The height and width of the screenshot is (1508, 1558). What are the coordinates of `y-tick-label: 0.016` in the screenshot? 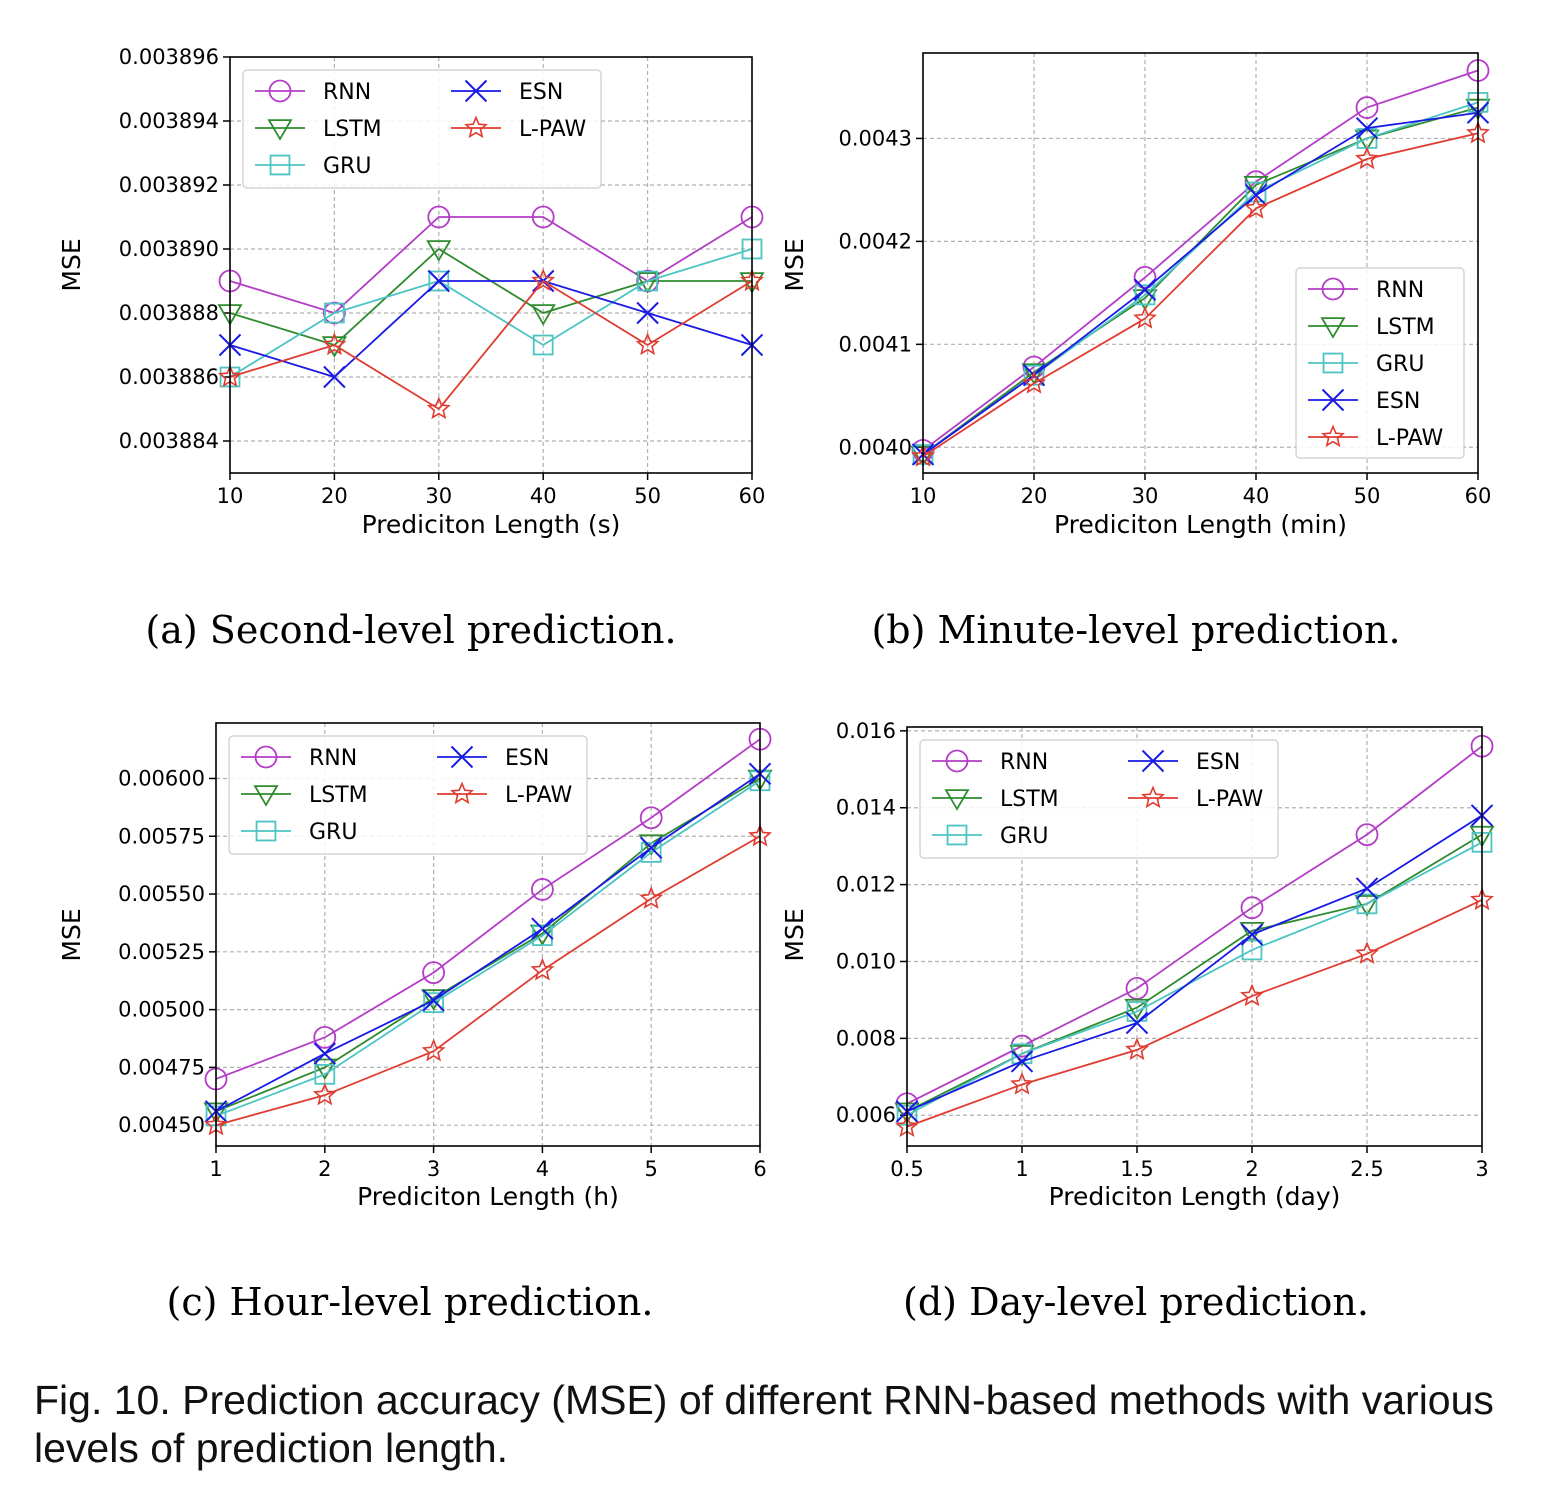 It's located at (866, 731).